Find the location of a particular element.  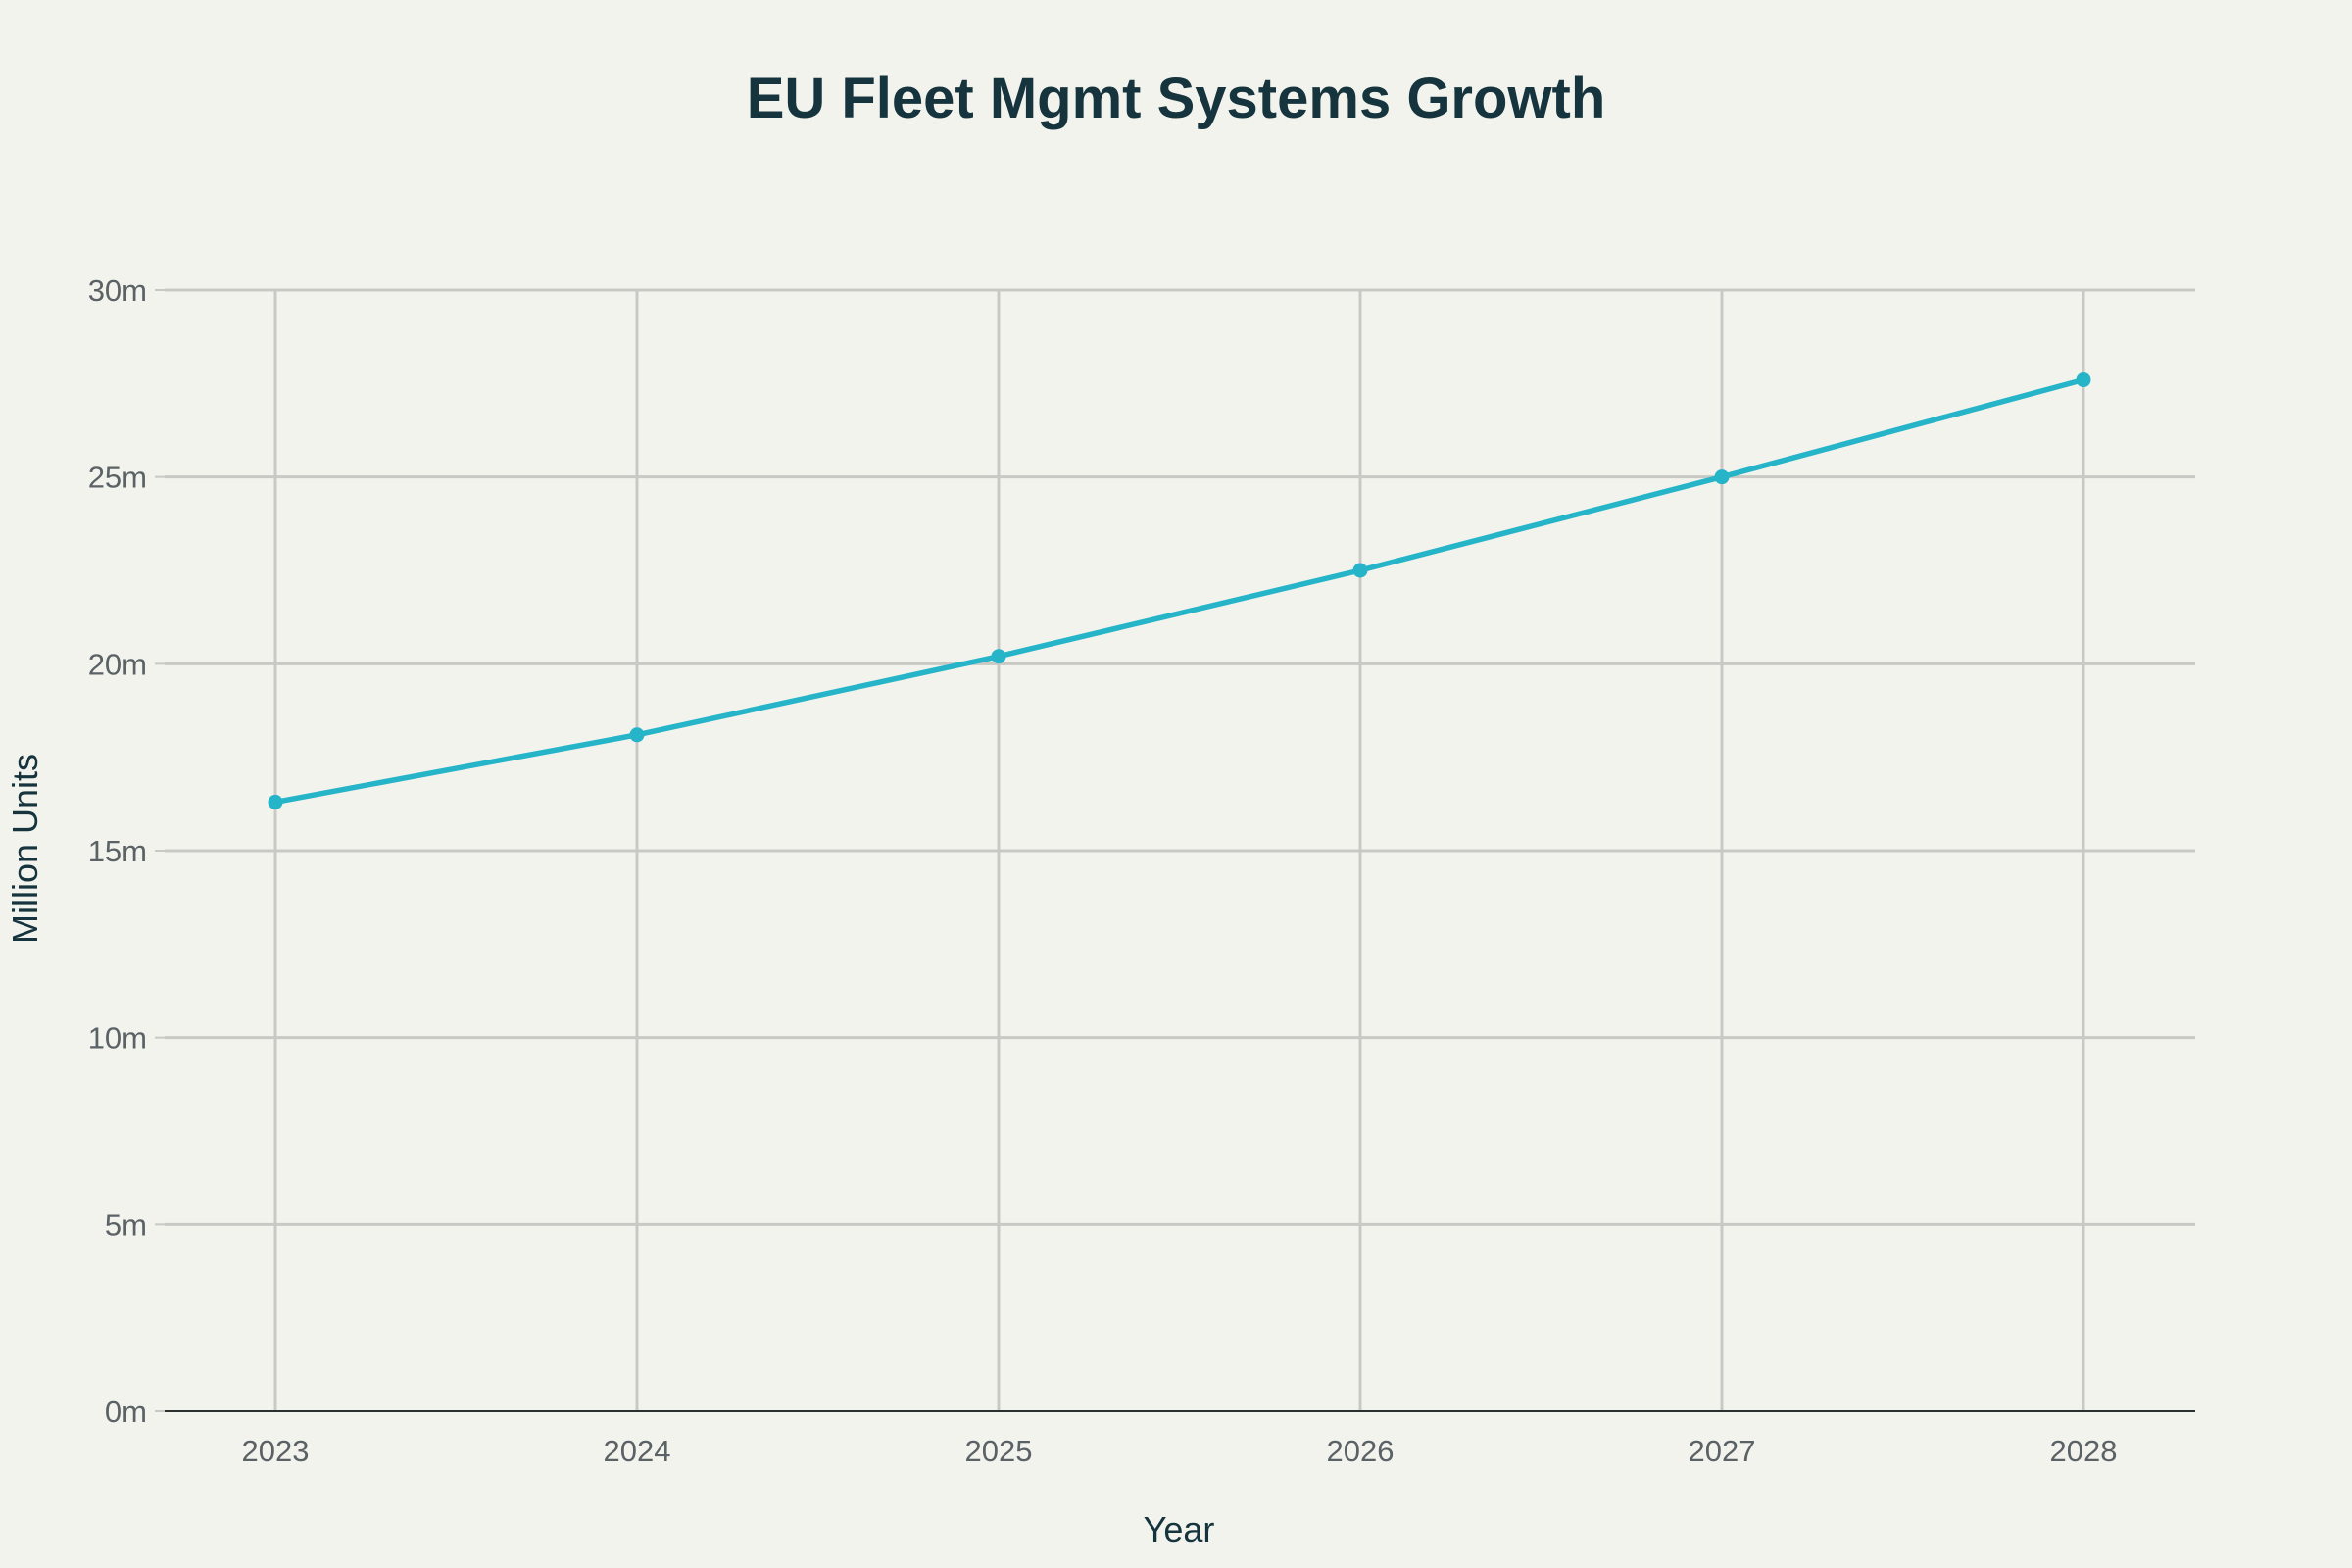

y-tick-label: 25m is located at coordinates (117, 478).